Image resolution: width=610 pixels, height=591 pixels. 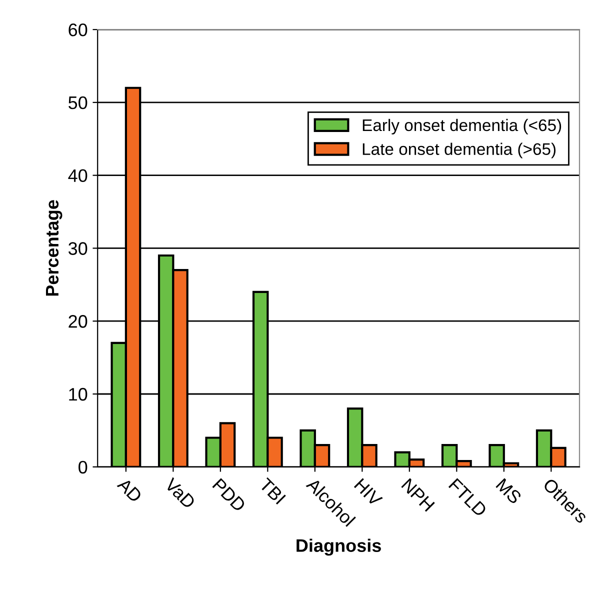 I want to click on x-tick-label: AD, so click(x=129, y=490).